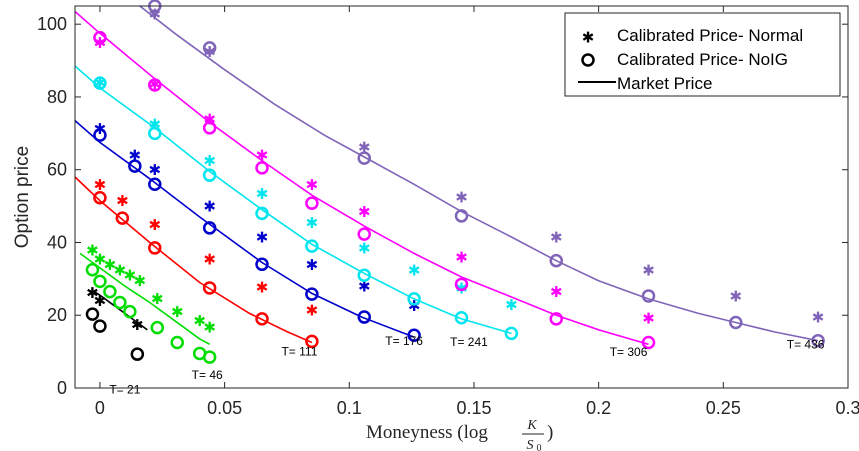 Image resolution: width=859 pixels, height=451 pixels. Describe the element at coordinates (539, 447) in the screenshot. I see `x-axis-label-denominator-subscript: 0` at that location.